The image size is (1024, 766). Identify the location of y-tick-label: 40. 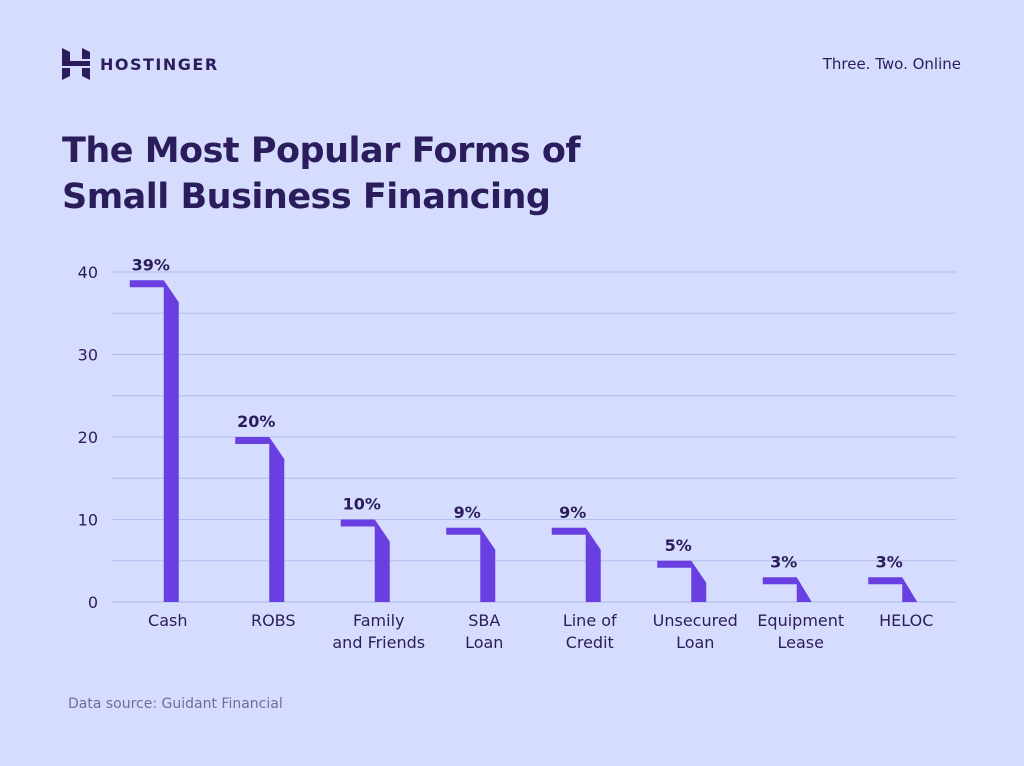
(88, 272).